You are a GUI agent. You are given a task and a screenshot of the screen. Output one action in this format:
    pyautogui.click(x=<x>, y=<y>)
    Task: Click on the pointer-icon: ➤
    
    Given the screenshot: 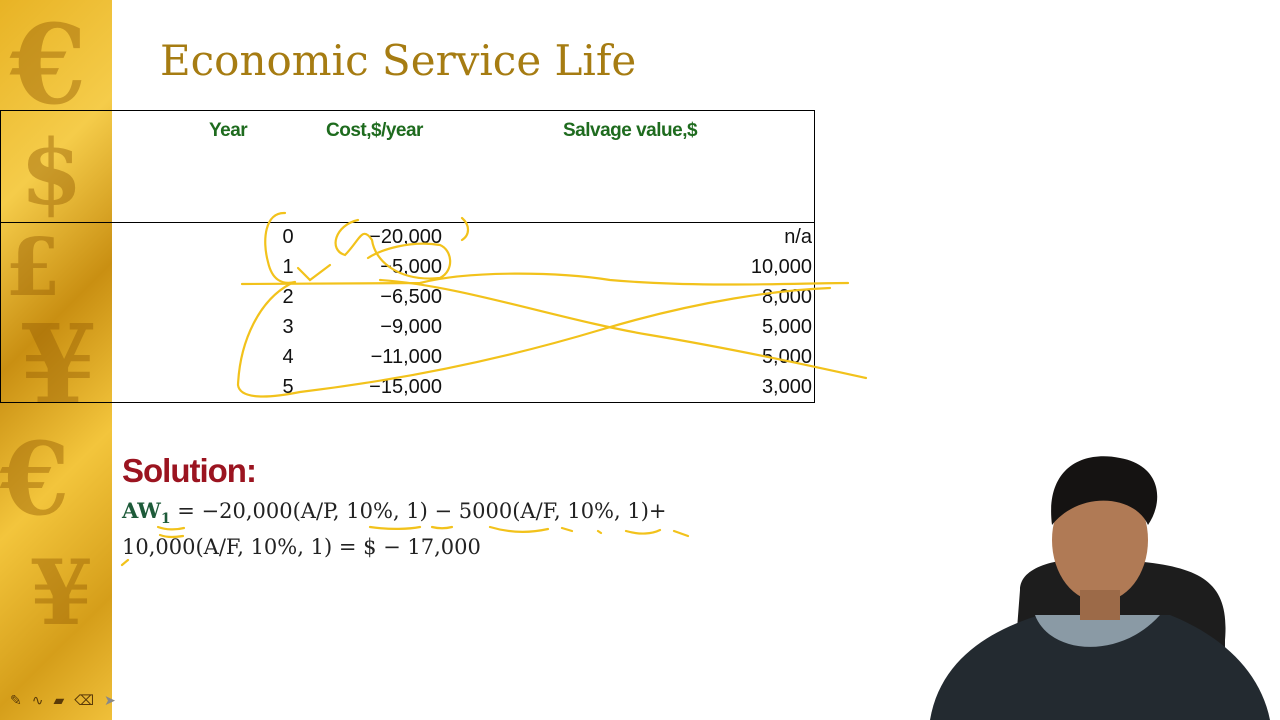 What is the action you would take?
    pyautogui.click(x=110, y=700)
    